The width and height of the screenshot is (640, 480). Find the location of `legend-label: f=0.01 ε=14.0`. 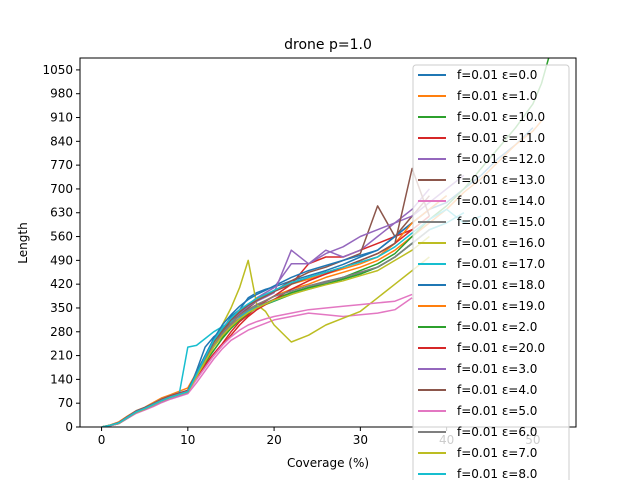

legend-label: f=0.01 ε=14.0 is located at coordinates (501, 201).